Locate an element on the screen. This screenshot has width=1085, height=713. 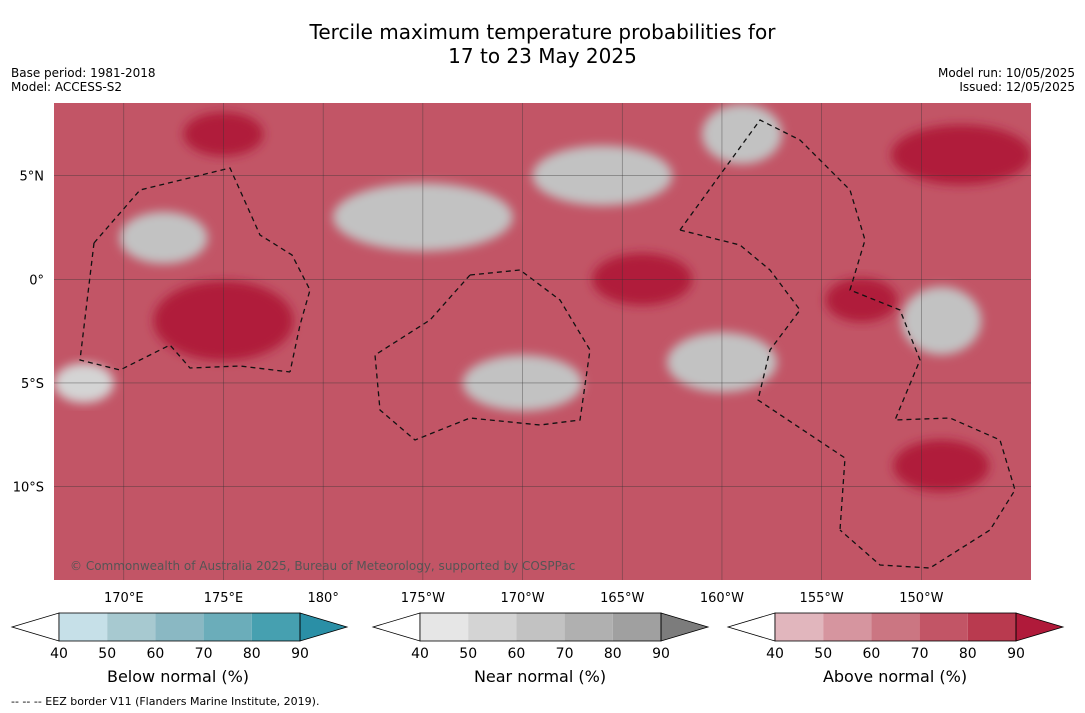
x-tick-label-3: 175°W is located at coordinates (423, 598).